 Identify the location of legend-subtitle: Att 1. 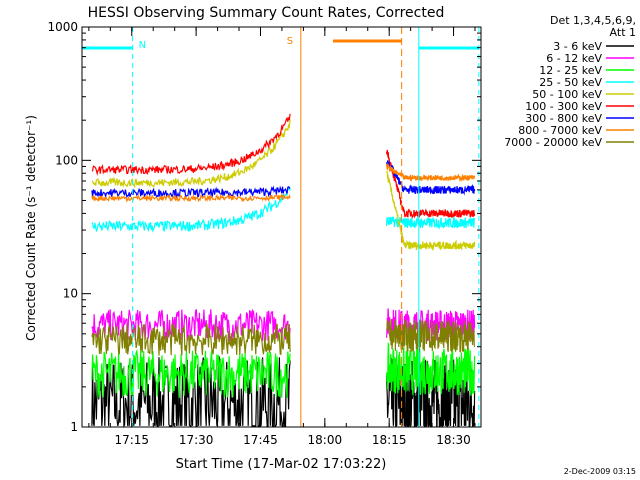
(623, 32).